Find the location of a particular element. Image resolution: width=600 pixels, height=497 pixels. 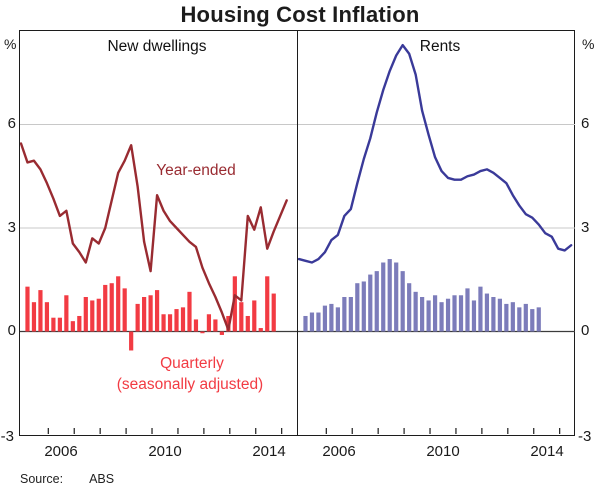

right-panel-label: Rents is located at coordinates (440, 46).